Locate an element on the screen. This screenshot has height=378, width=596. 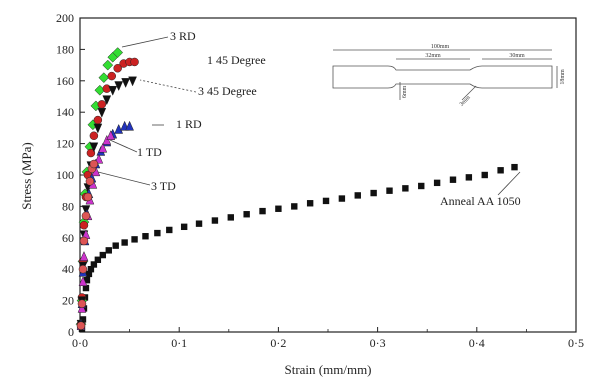
y-tick-label: 200 is located at coordinates (65, 18).